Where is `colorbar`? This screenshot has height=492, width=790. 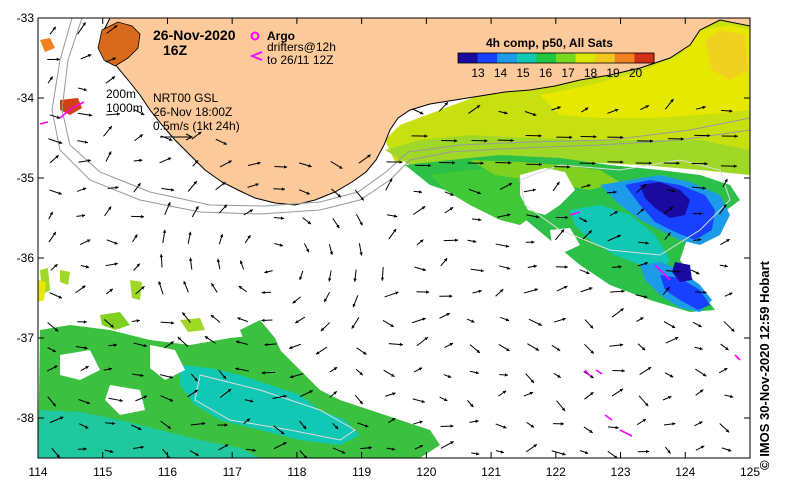 colorbar is located at coordinates (556, 58).